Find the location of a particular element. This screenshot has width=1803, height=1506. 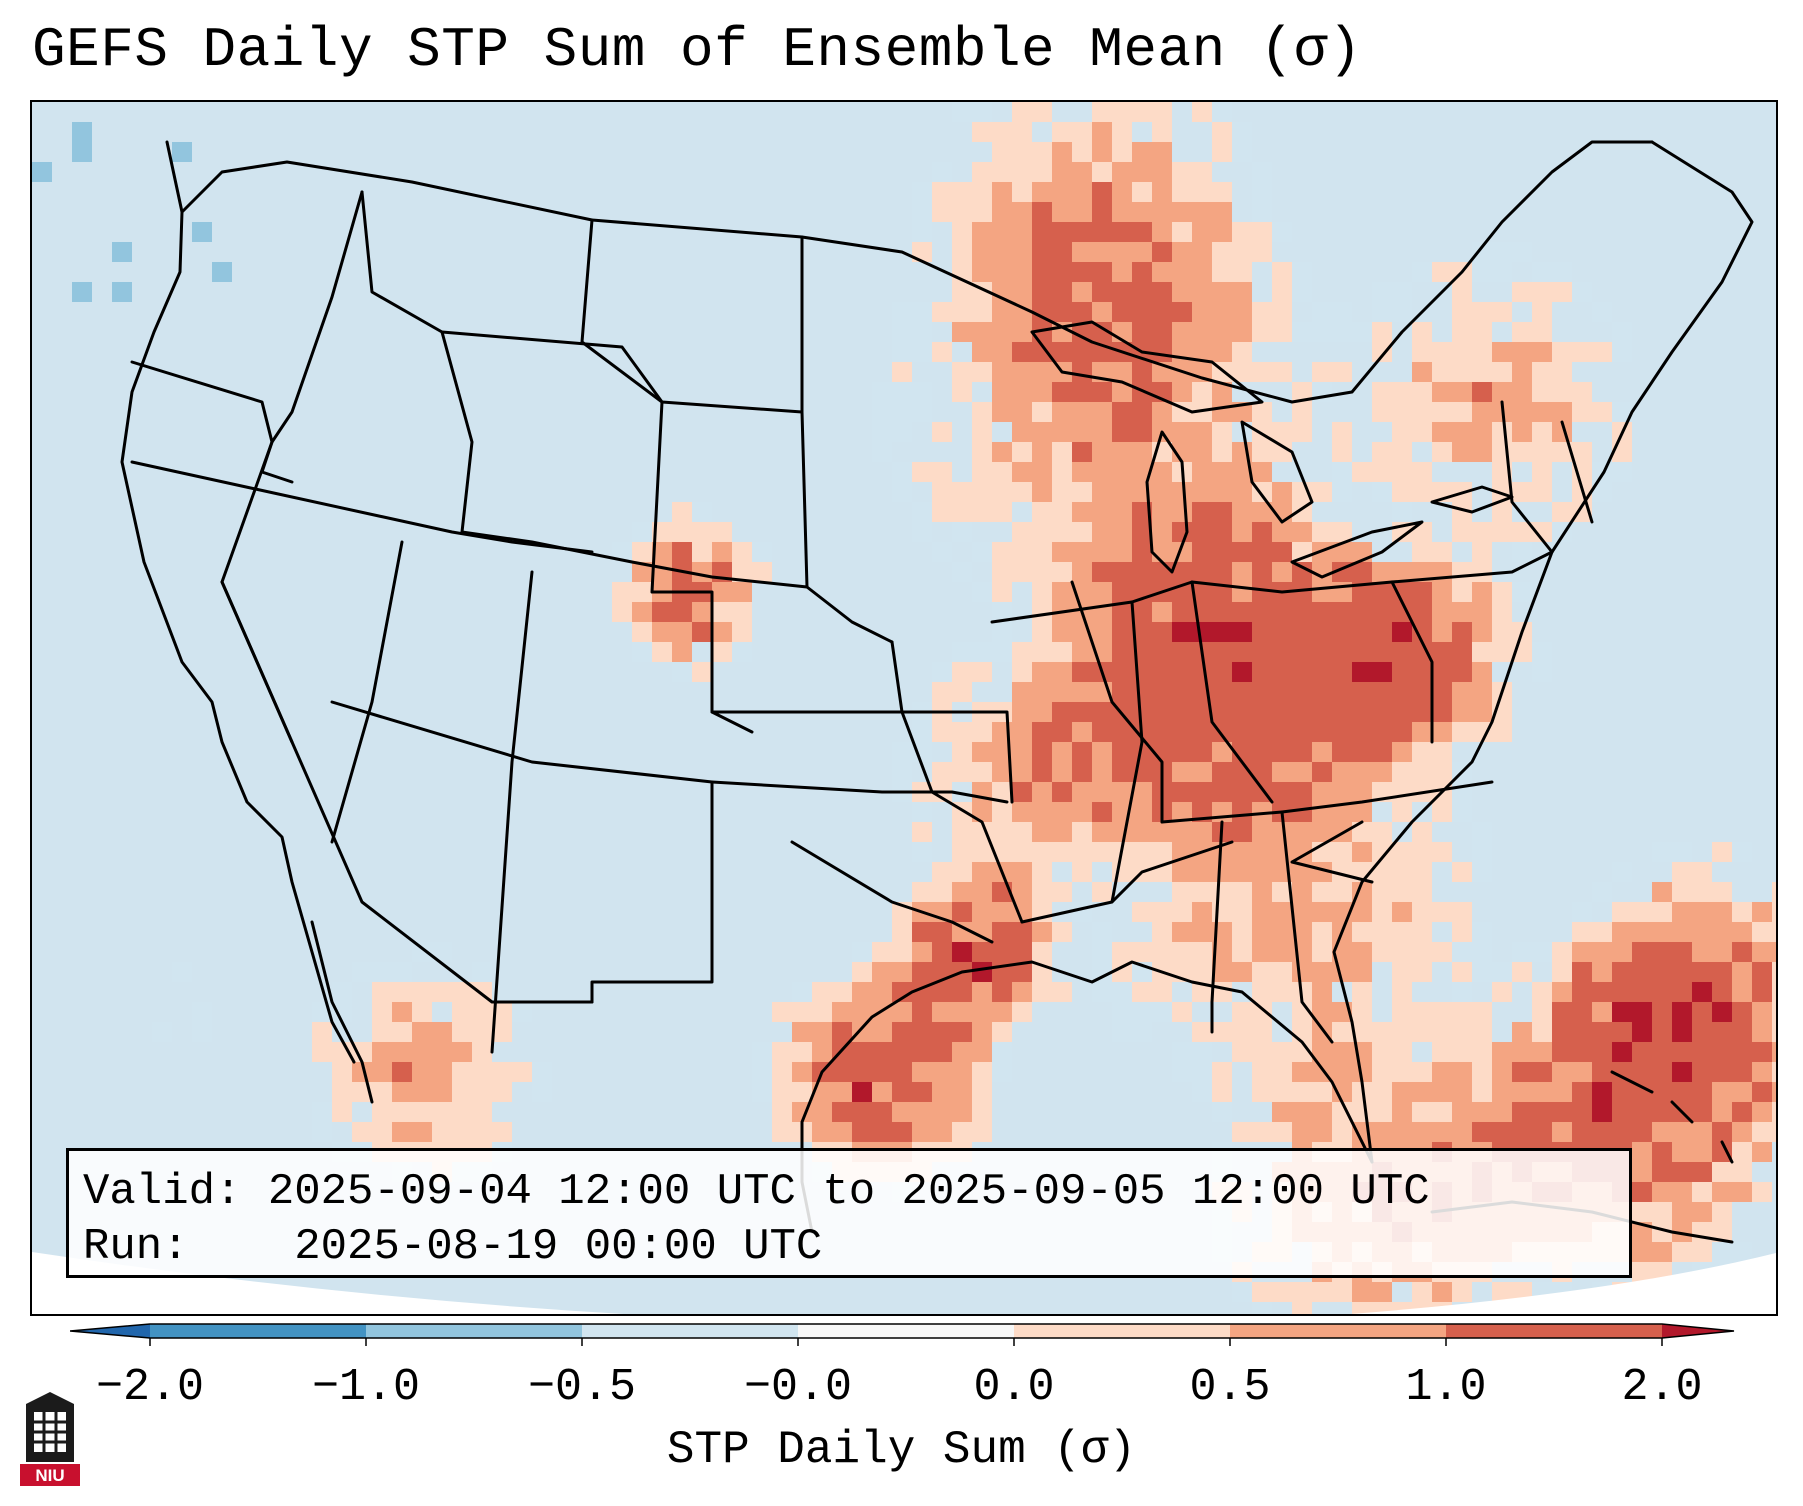

lake-superior is located at coordinates (1147, 367).